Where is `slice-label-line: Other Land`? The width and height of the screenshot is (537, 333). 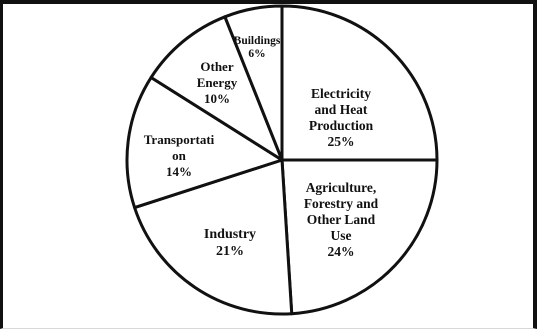 slice-label-line: Other Land is located at coordinates (341, 219).